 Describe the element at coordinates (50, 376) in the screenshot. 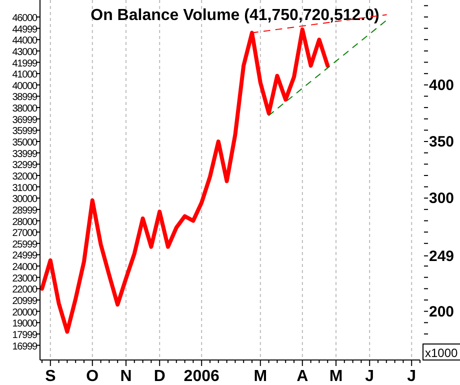

I see `x-tick-label: S` at that location.